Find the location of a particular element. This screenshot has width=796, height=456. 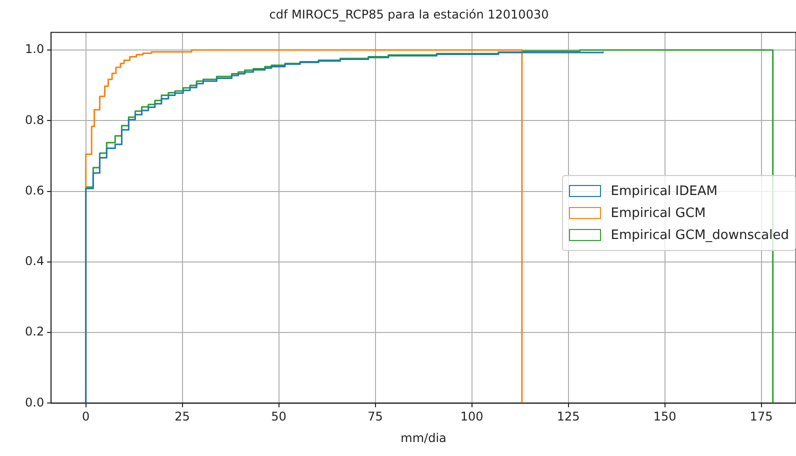

legend-label: Empirical GCM is located at coordinates (658, 213).